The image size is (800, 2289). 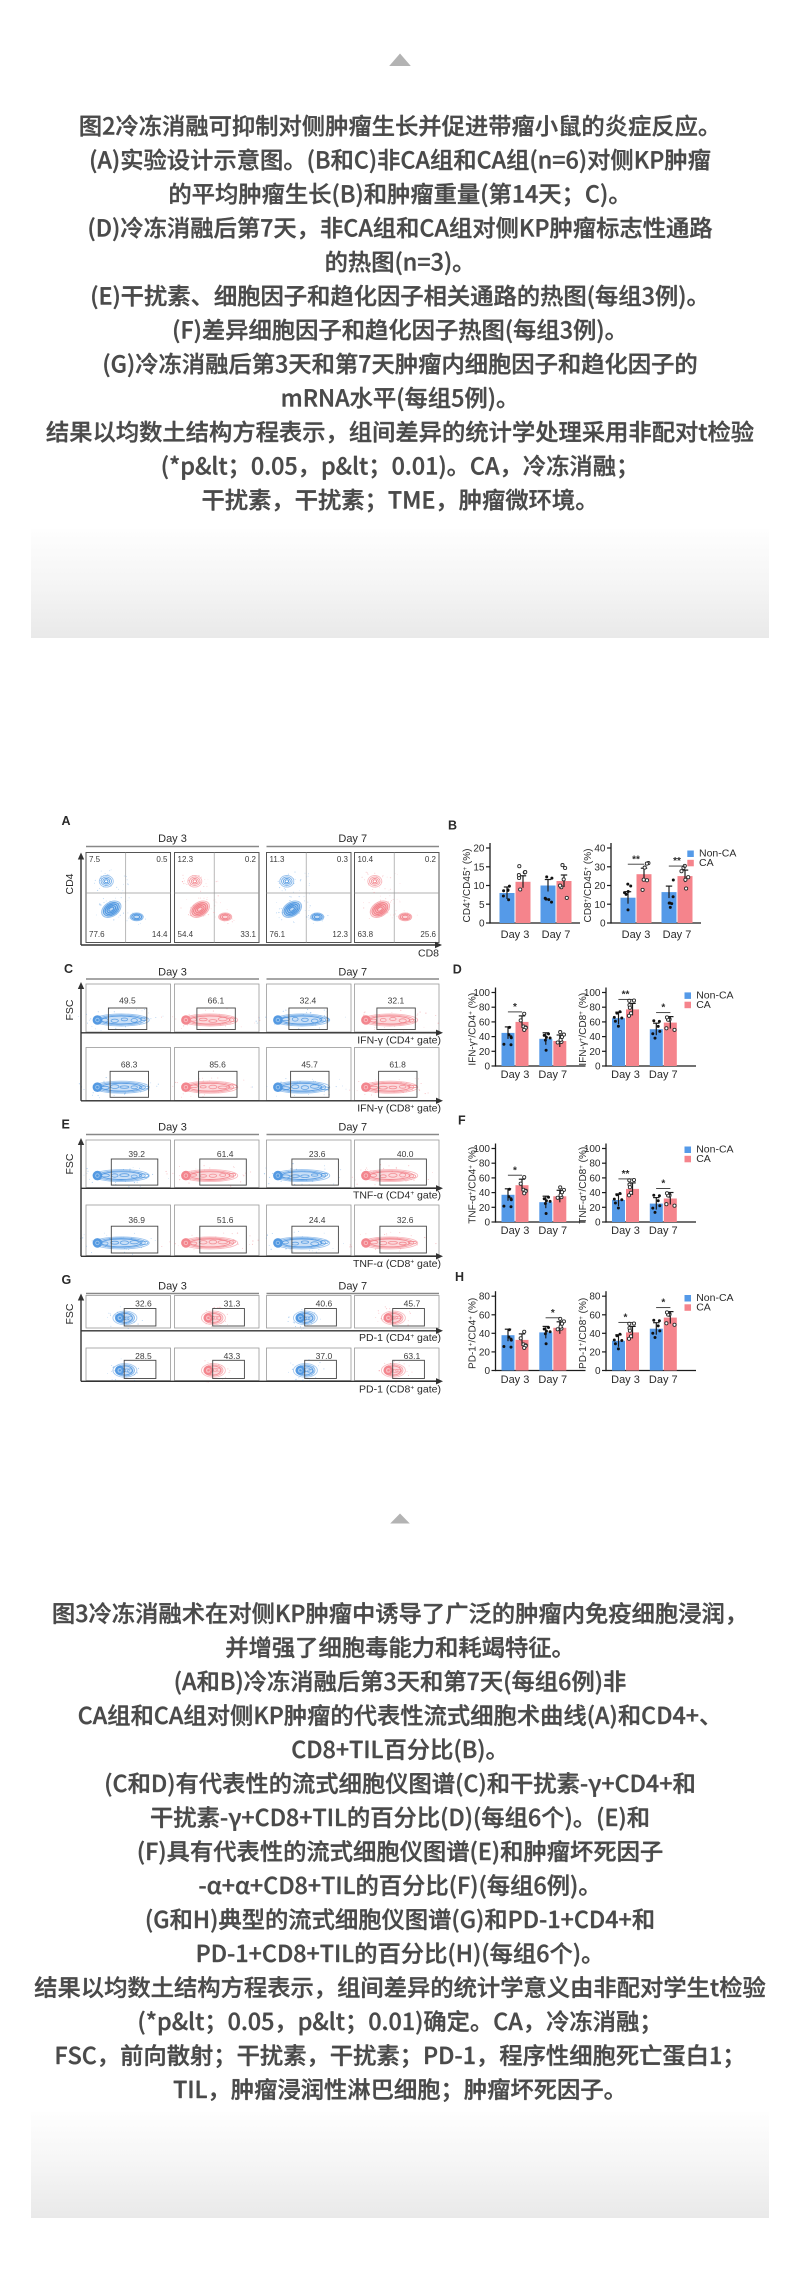 I want to click on svg-text: 61.4, so click(x=225, y=1154).